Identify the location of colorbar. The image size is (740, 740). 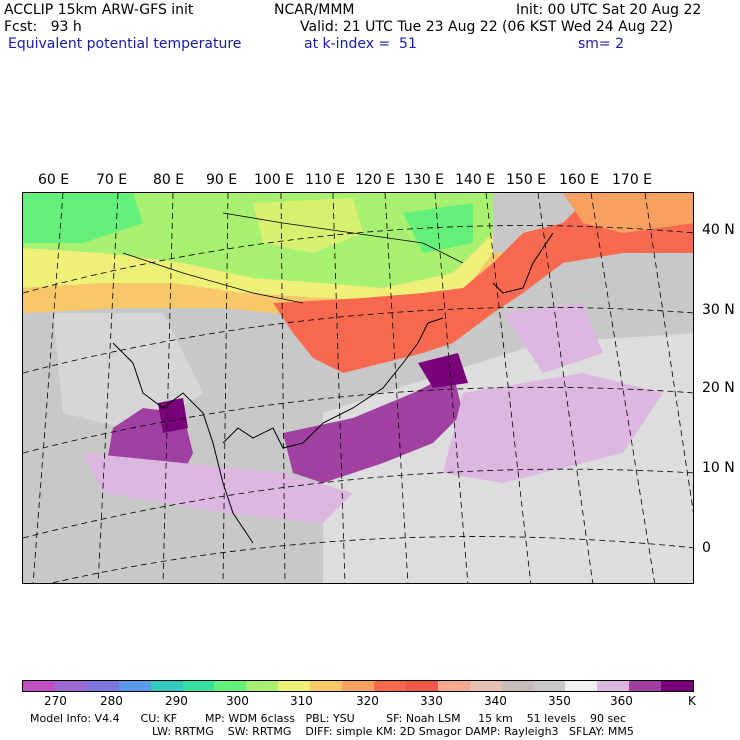
(358, 686).